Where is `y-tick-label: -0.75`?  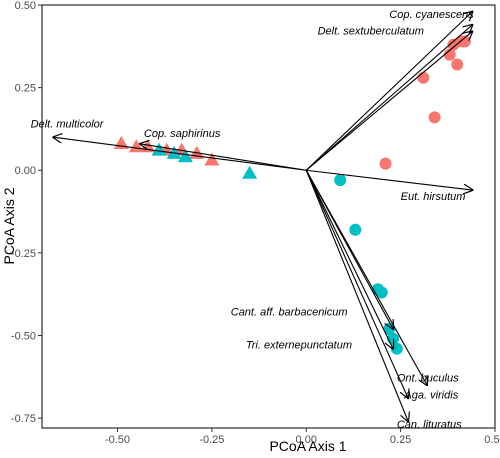
y-tick-label: -0.75 is located at coordinates (23, 419).